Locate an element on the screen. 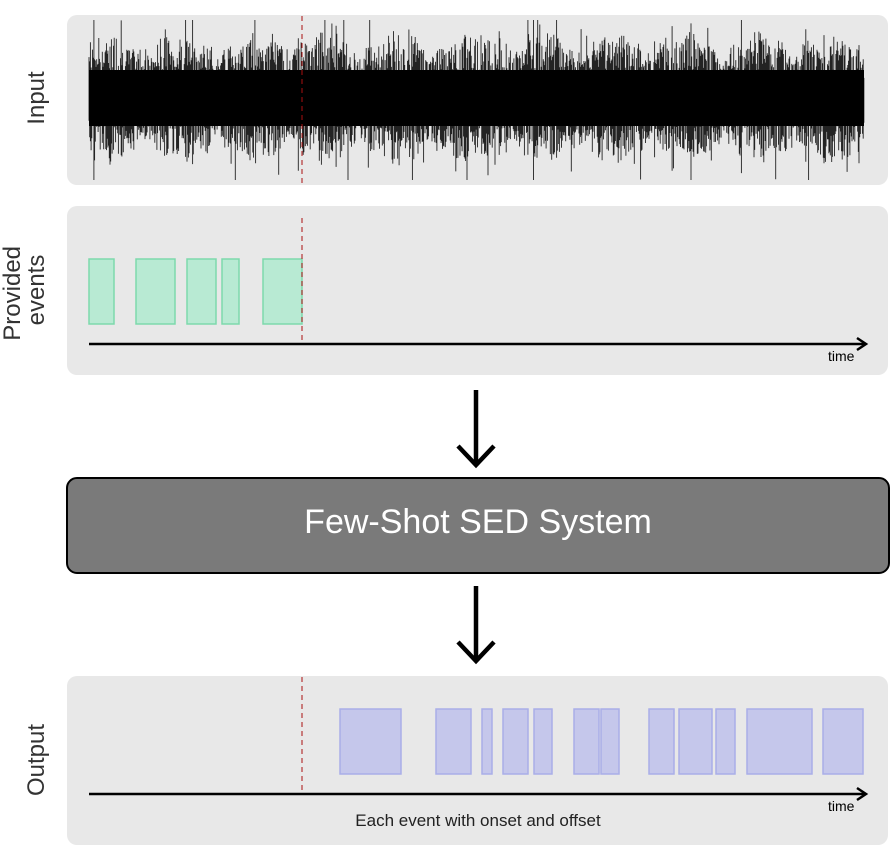 Image resolution: width=891 pixels, height=846 pixels. provided-label-line2: events is located at coordinates (36, 290).